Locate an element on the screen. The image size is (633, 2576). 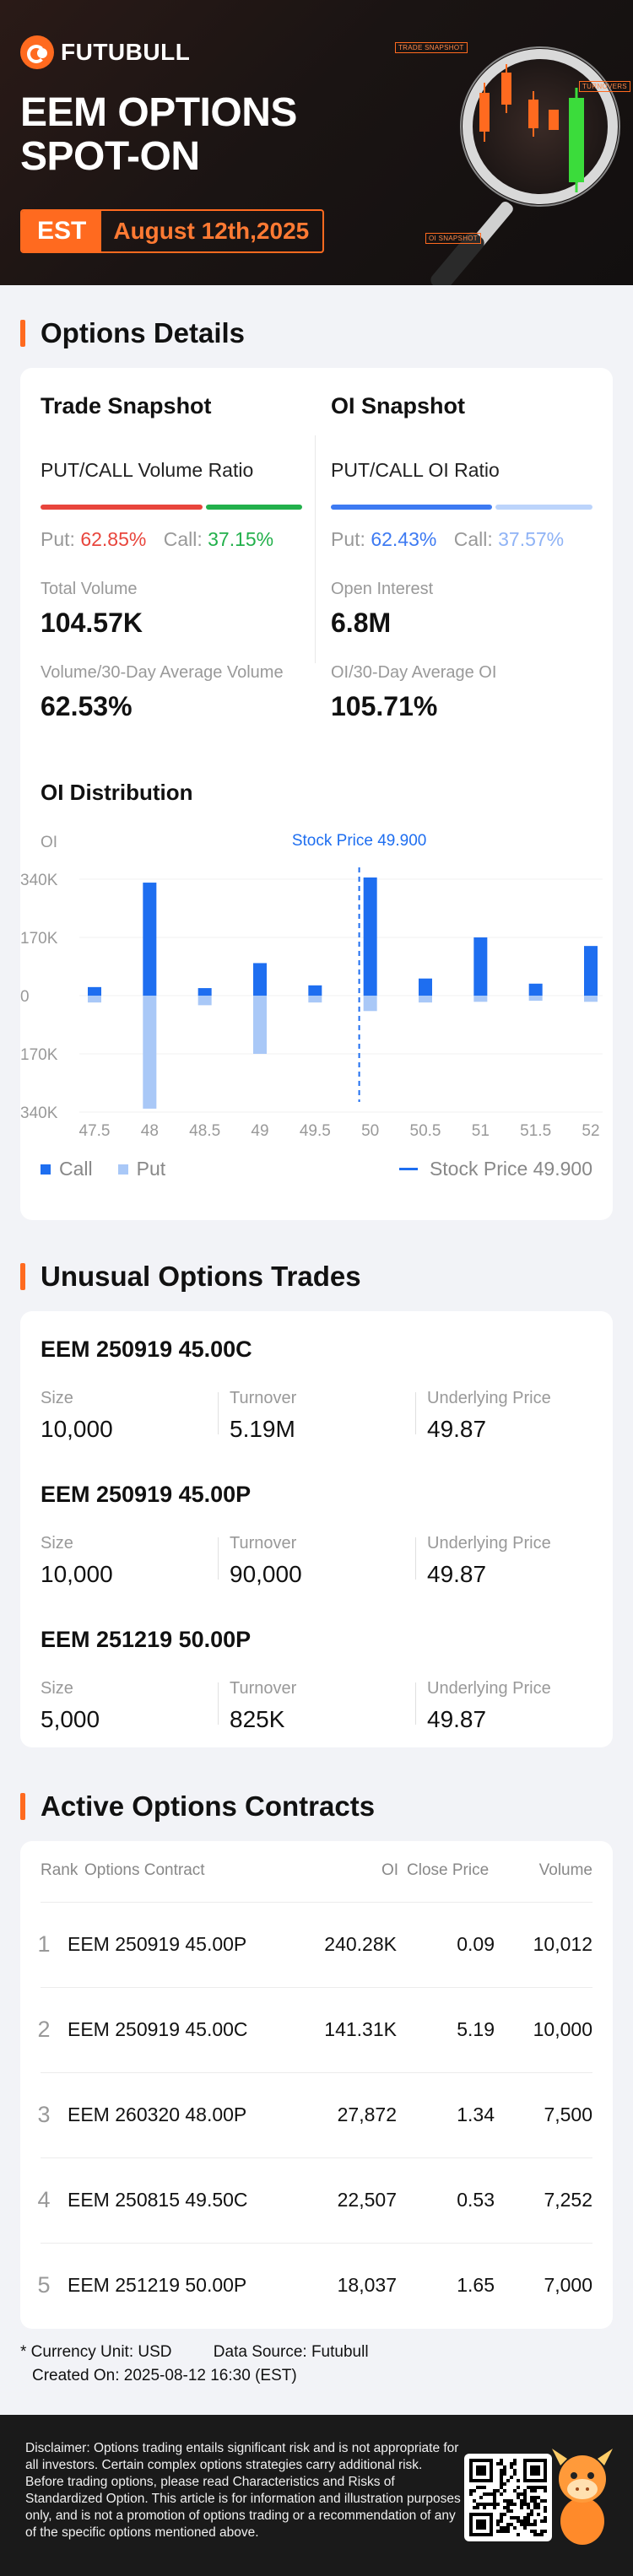
table-row: 1 EEM 250919 45.00P 240.28K 0.09 10,012 is located at coordinates (316, 1944).